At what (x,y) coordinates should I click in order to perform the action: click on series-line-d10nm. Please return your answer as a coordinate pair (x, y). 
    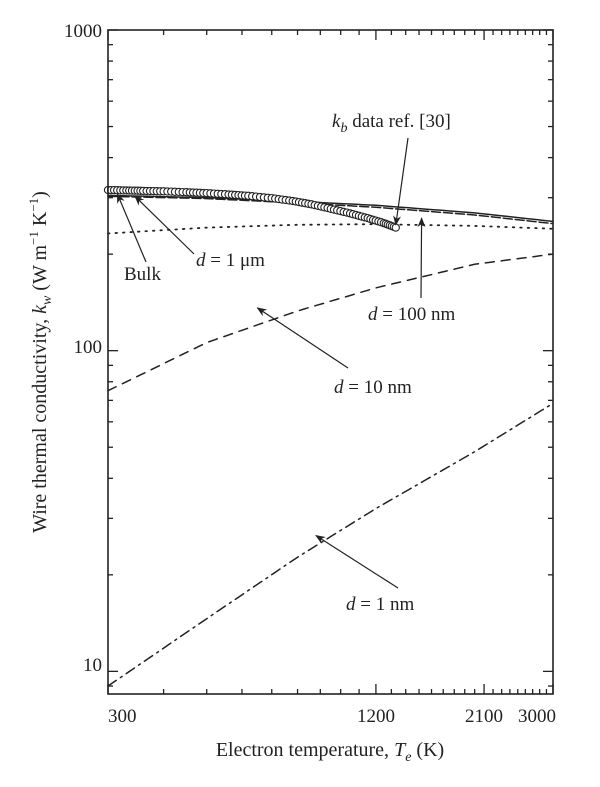
    Looking at the image, I should click on (330, 322).